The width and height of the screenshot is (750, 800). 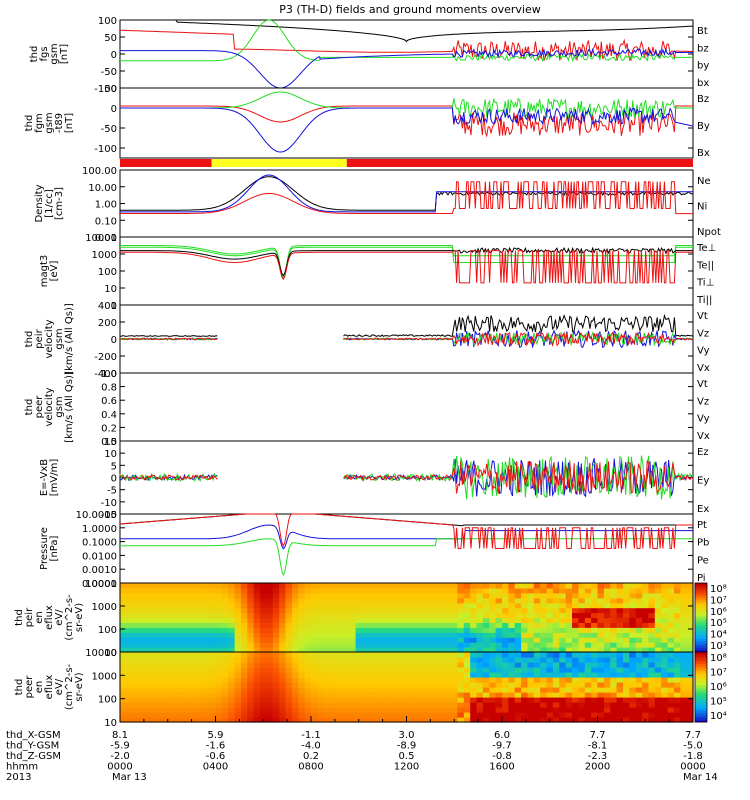 What do you see at coordinates (703, 333) in the screenshot?
I see `vi-legend-1: Vz` at bounding box center [703, 333].